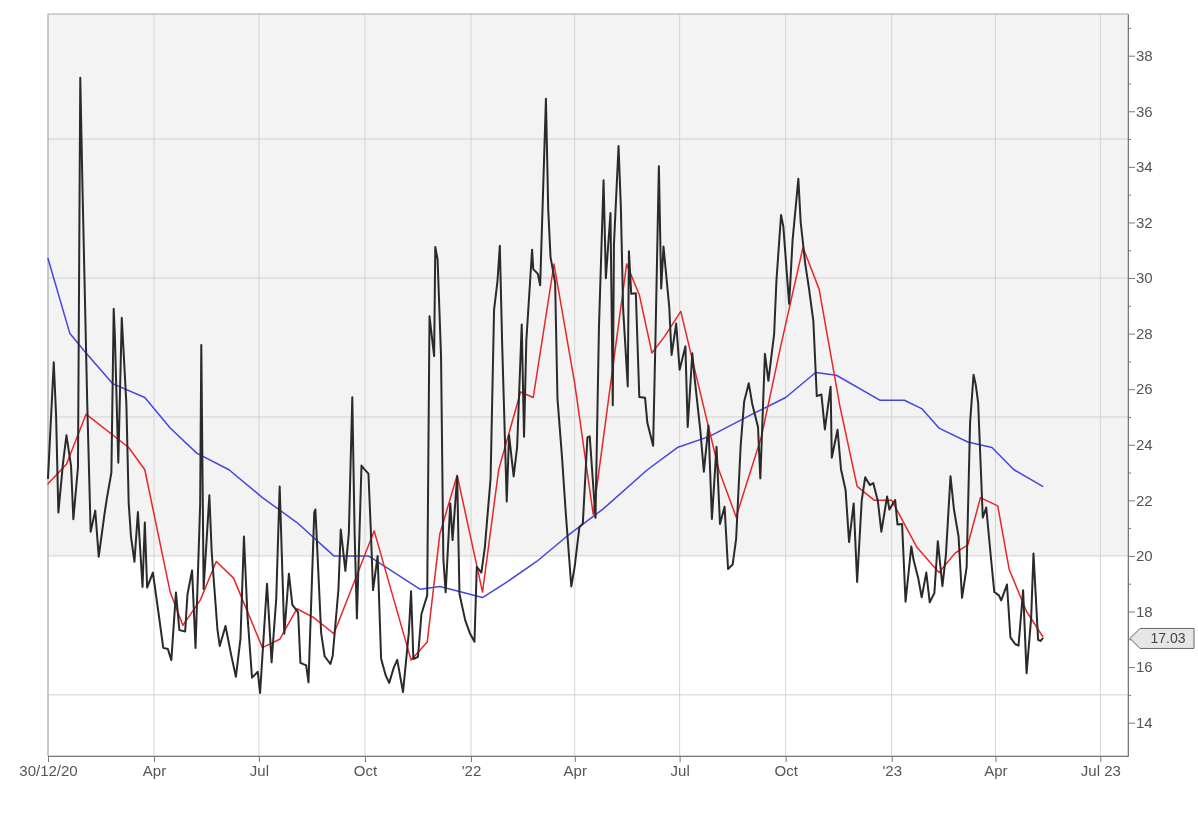 Image resolution: width=1198 pixels, height=814 pixels. What do you see at coordinates (1100, 770) in the screenshot?
I see `x-tick-label: Jul 23` at bounding box center [1100, 770].